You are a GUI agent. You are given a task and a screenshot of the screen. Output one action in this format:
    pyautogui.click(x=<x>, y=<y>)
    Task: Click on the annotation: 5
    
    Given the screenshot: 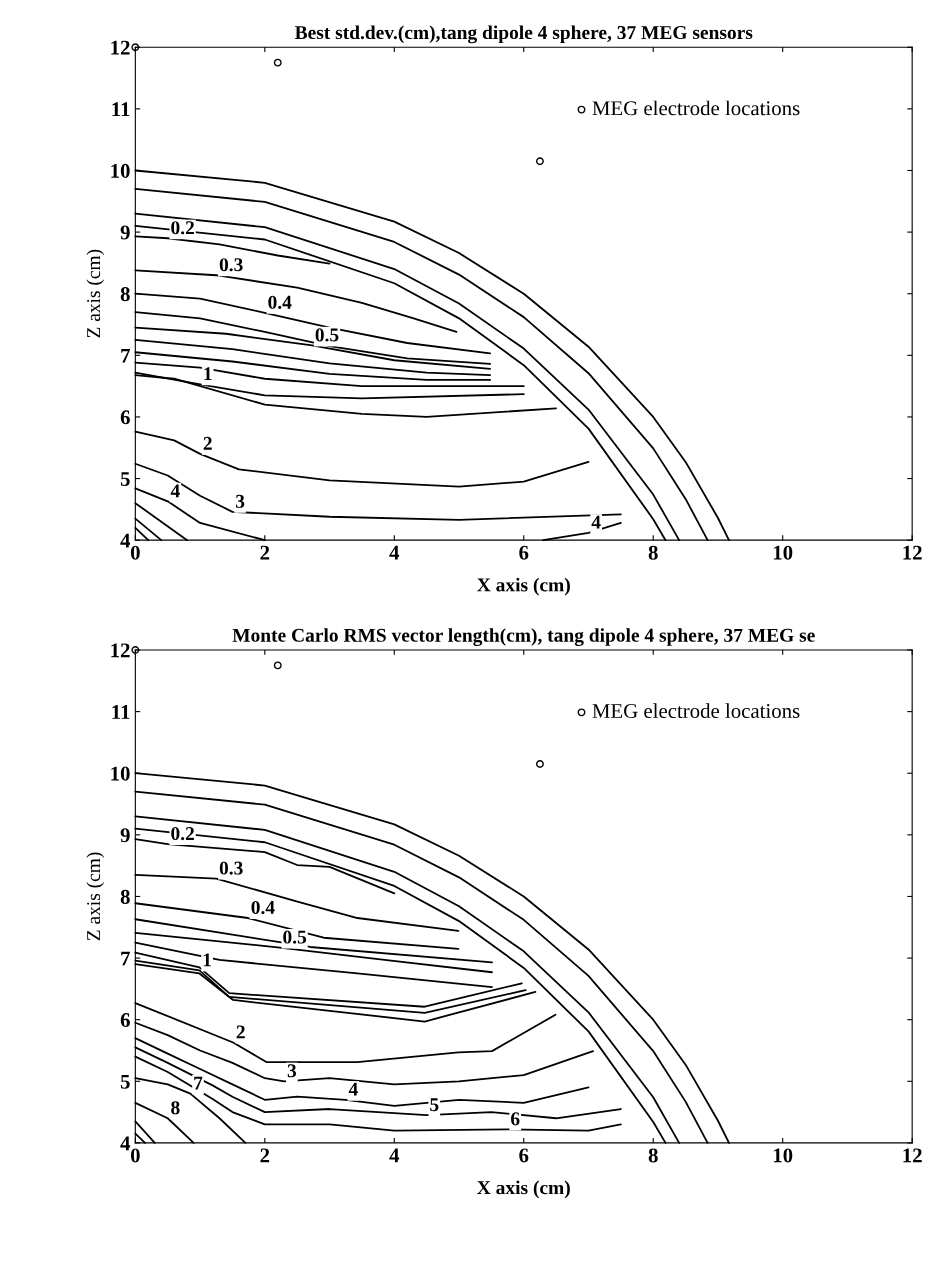 What is the action you would take?
    pyautogui.click(x=434, y=1105)
    